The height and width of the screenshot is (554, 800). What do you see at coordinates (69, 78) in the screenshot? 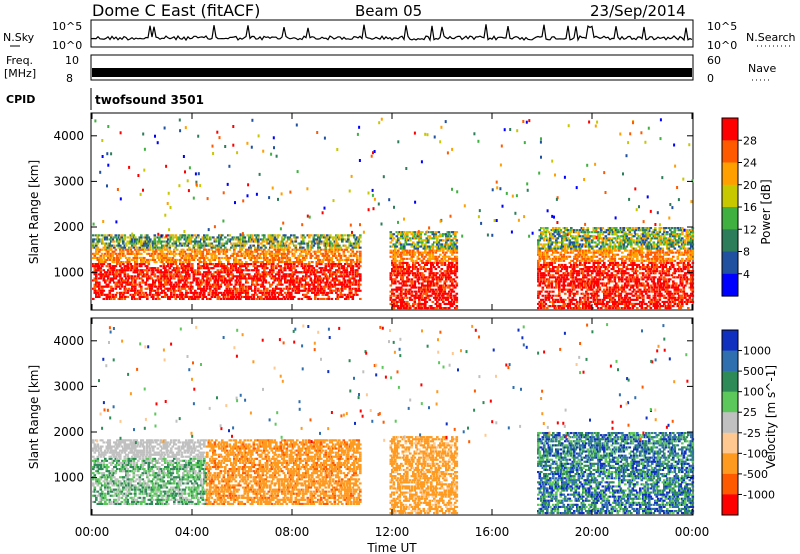
I see `freq-tick-bottom: 8` at bounding box center [69, 78].